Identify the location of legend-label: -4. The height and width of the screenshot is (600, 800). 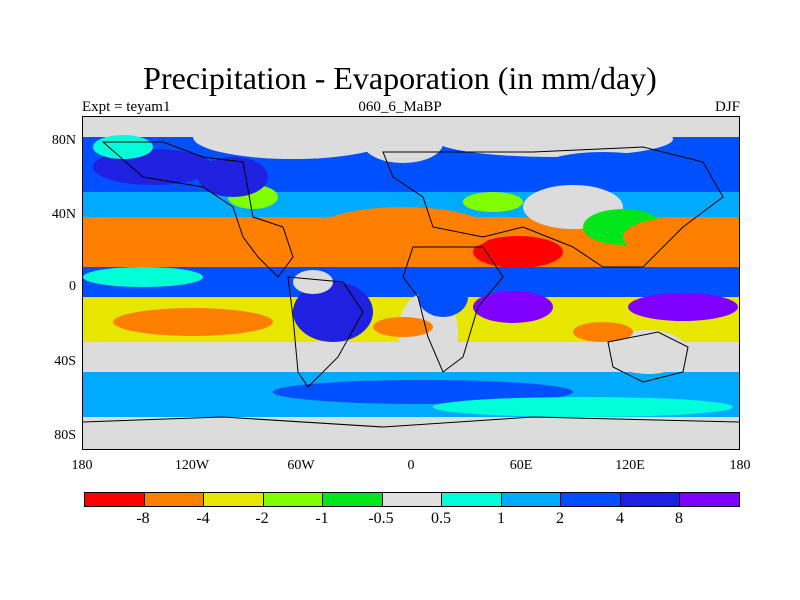
(203, 518).